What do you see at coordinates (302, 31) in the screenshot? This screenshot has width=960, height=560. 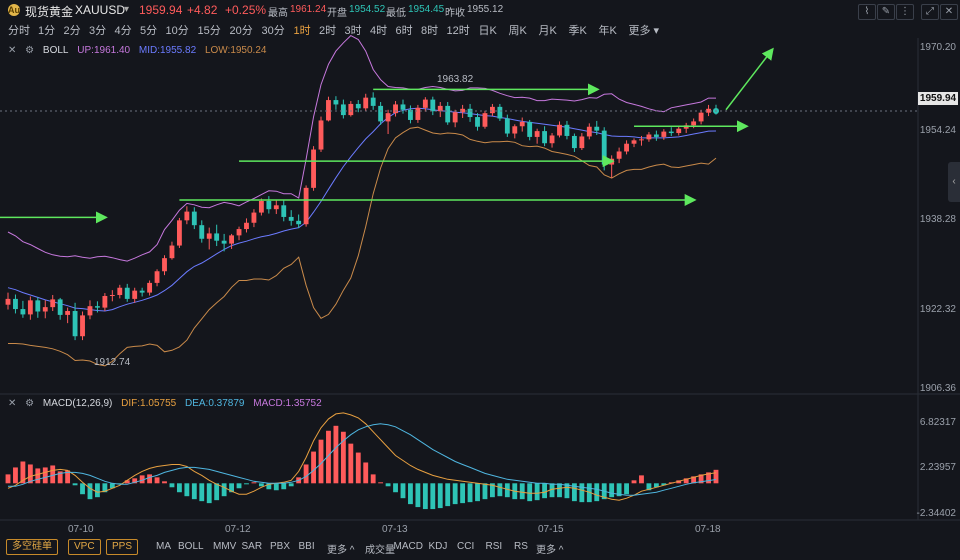 I see `period-tab: 1时` at bounding box center [302, 31].